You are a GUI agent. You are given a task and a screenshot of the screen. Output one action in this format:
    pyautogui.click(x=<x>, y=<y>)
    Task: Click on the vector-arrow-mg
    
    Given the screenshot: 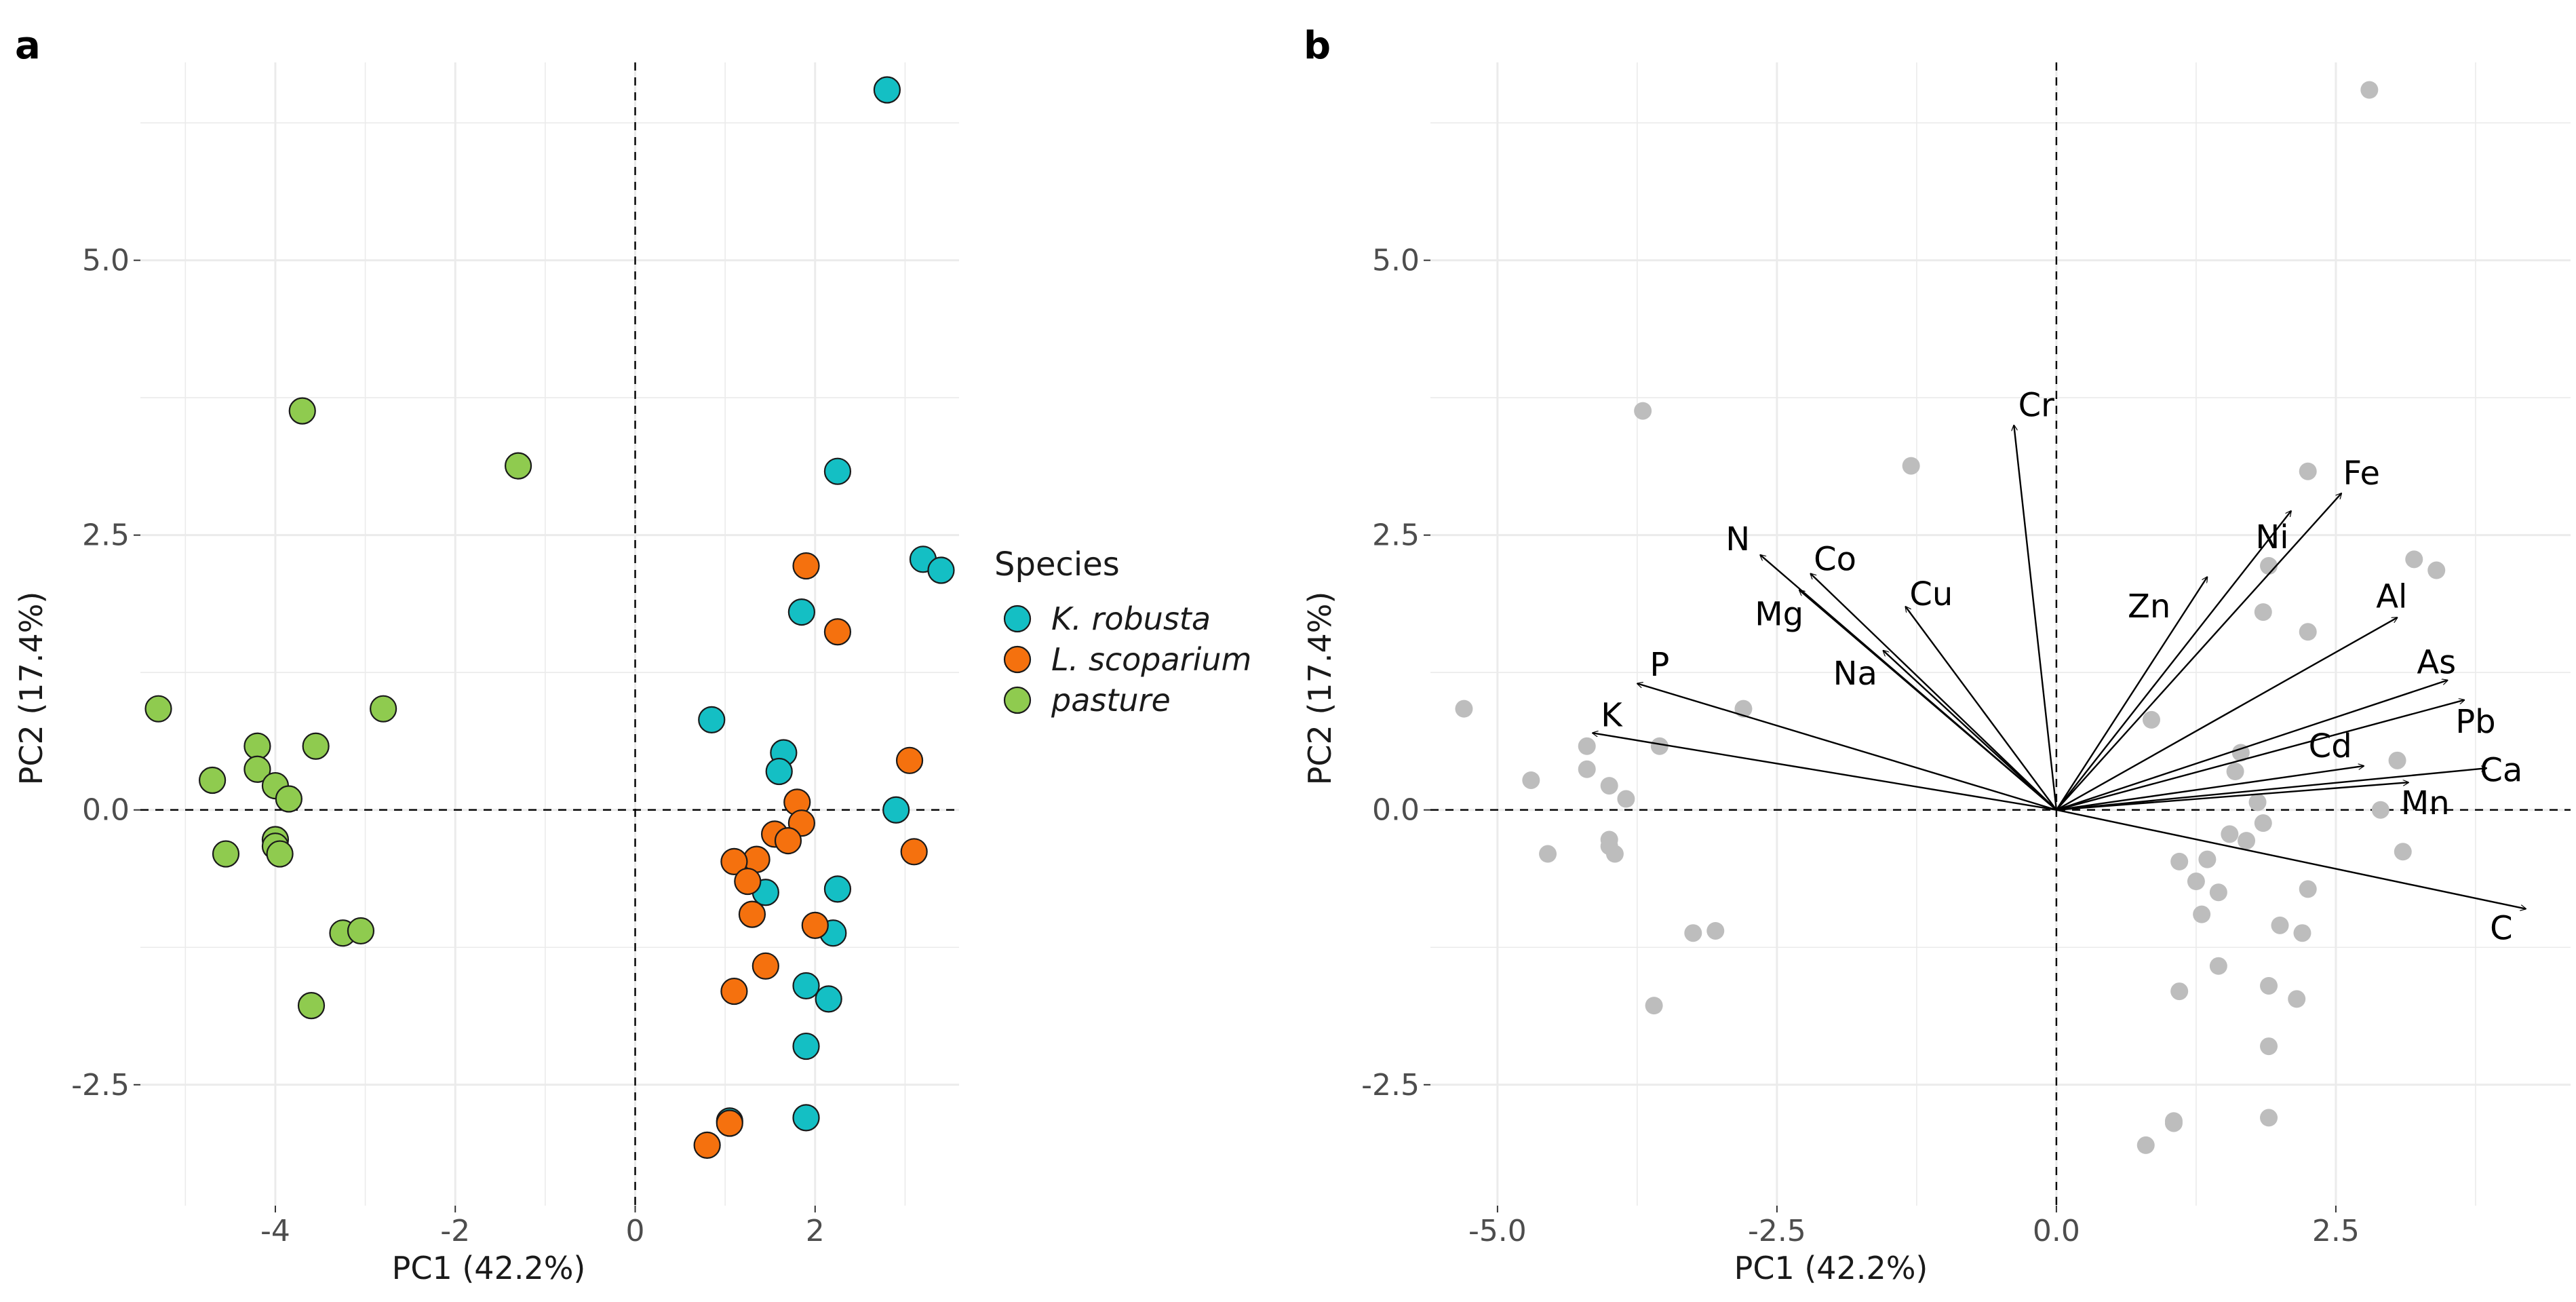 What is the action you would take?
    pyautogui.click(x=1928, y=700)
    